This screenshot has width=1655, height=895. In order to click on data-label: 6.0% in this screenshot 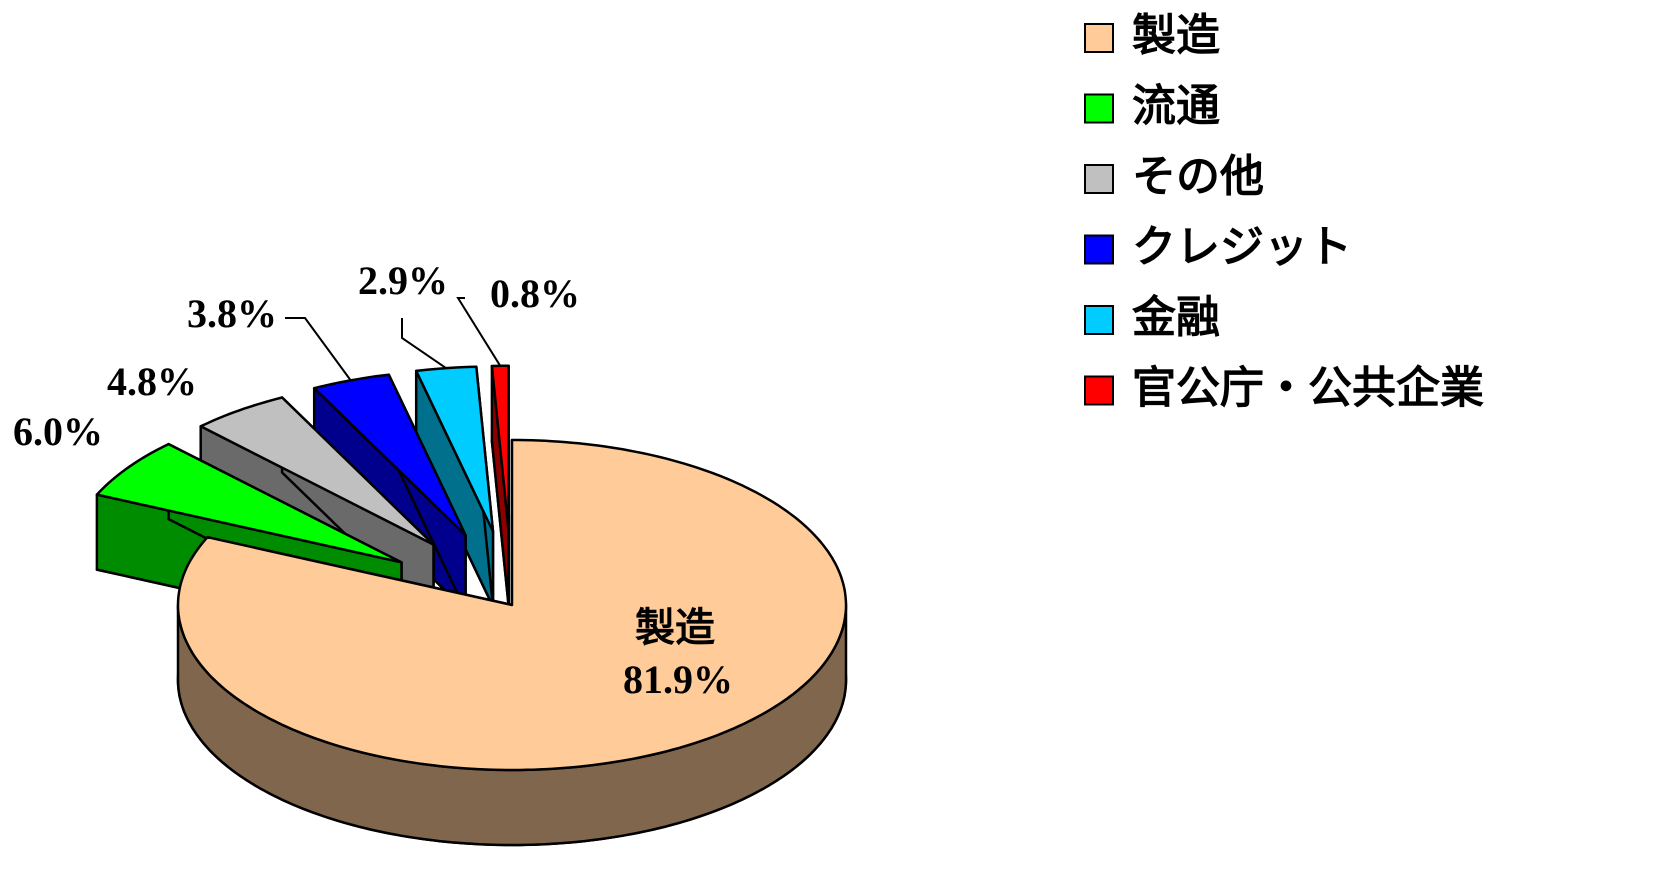, I will do `click(58, 431)`.